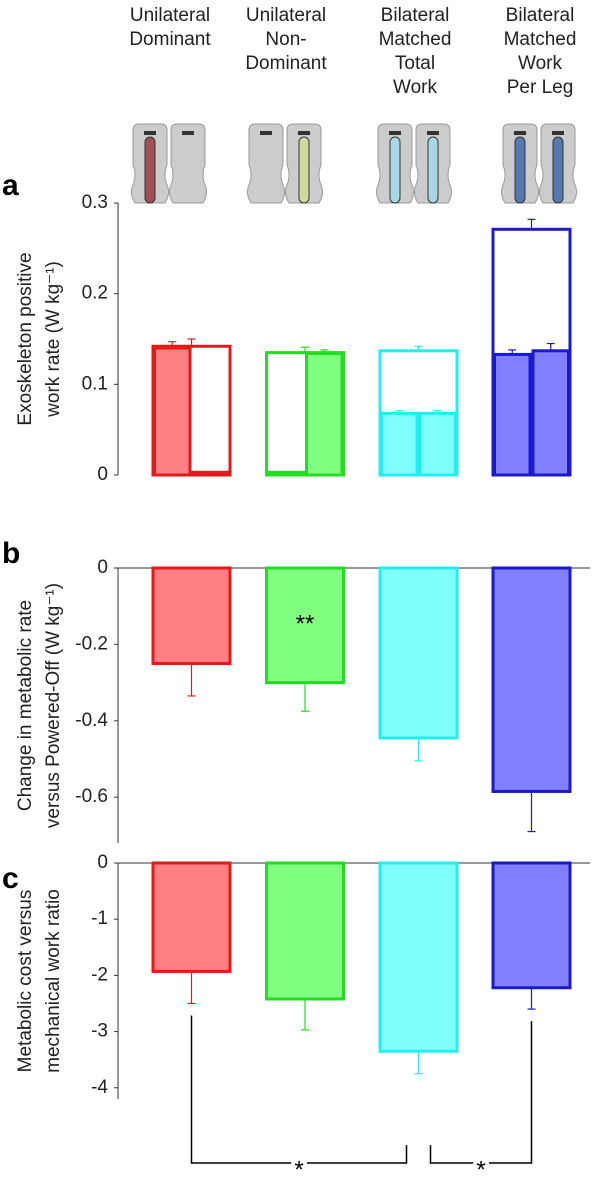 This screenshot has height=1197, width=596. What do you see at coordinates (415, 63) in the screenshot?
I see `category-label: Total` at bounding box center [415, 63].